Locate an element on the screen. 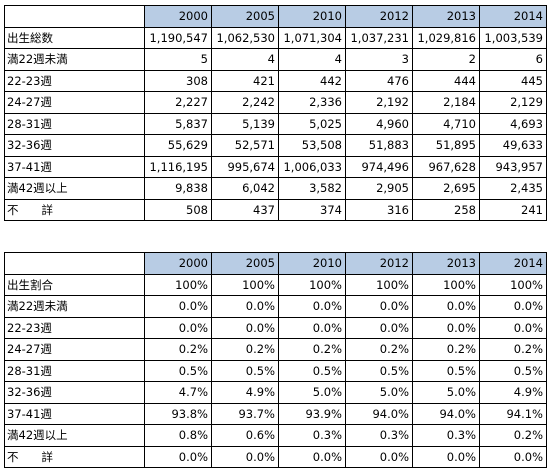 This screenshot has width=554, height=476. table-row: 満22週未満 5 4 4 3 2 6 is located at coordinates (275, 59).